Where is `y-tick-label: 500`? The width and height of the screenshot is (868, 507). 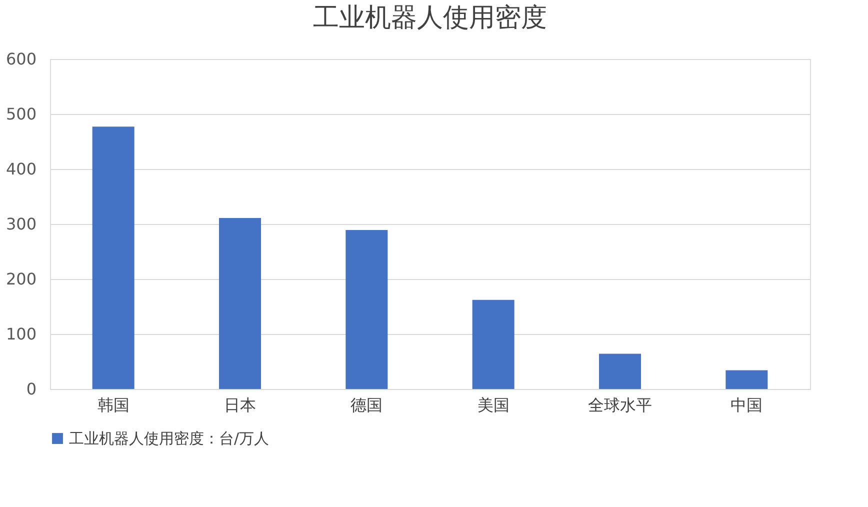
y-tick-label: 500 is located at coordinates (21, 114).